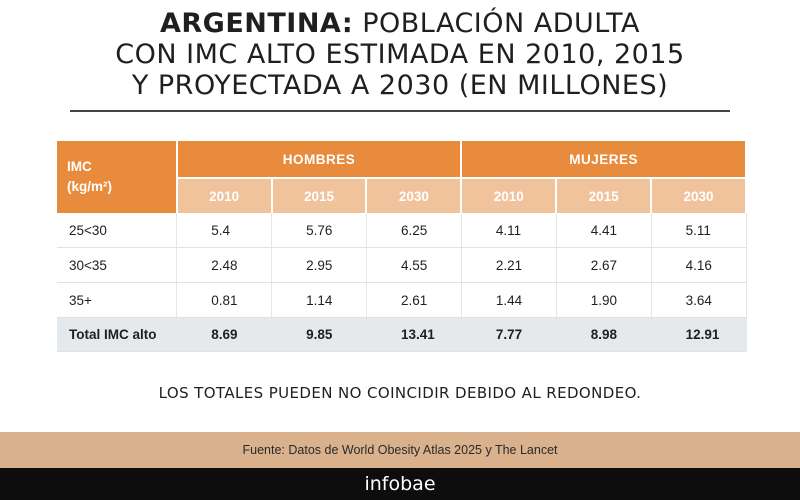 The width and height of the screenshot is (800, 500). Describe the element at coordinates (699, 300) in the screenshot. I see `table-cell: 3.64` at that location.